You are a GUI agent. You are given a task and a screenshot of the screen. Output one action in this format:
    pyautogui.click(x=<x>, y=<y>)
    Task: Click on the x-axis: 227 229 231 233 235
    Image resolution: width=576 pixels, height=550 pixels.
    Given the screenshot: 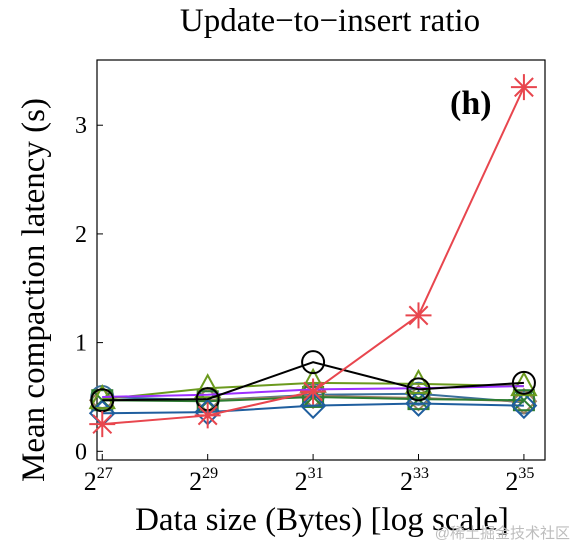 What is the action you would take?
    pyautogui.click(x=309, y=475)
    